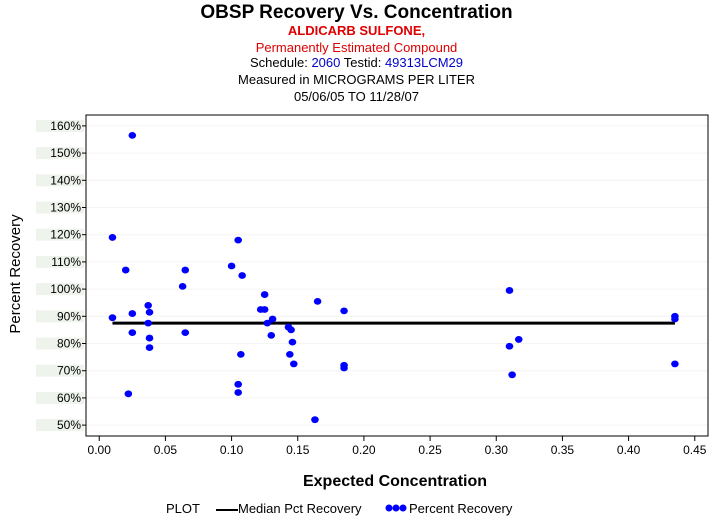 The width and height of the screenshot is (713, 523). I want to click on schedule-label: Schedule:, so click(278, 62).